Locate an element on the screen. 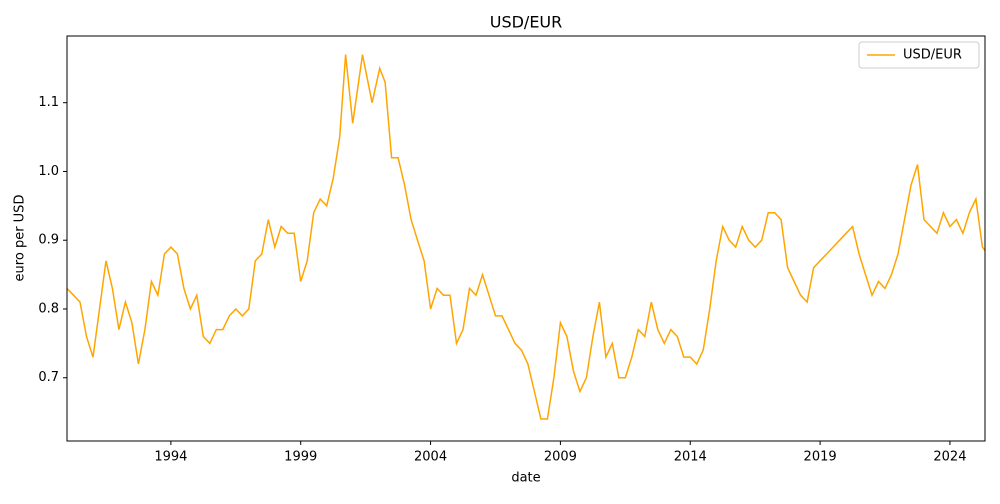  legend-box is located at coordinates (919, 55).